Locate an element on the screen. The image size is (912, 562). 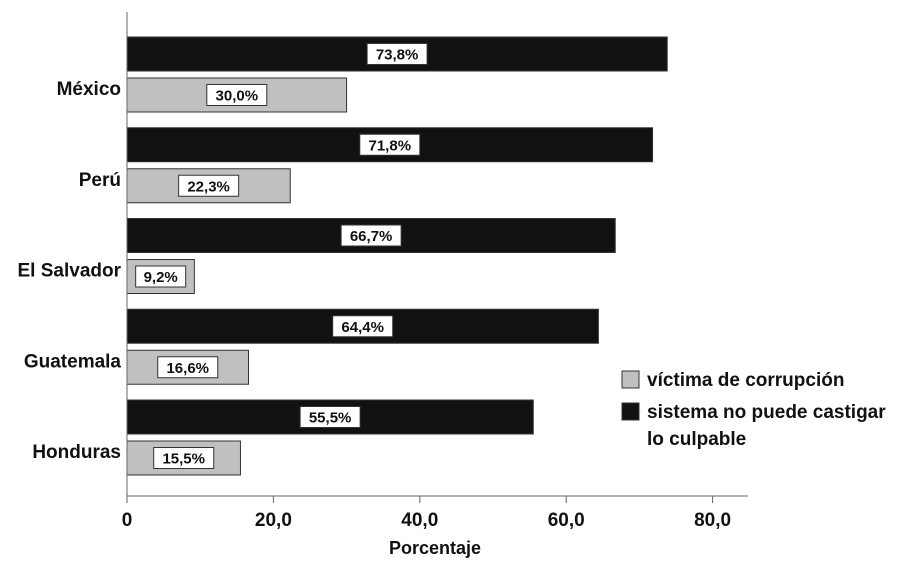
x-tick-label: 80,0 is located at coordinates (712, 520).